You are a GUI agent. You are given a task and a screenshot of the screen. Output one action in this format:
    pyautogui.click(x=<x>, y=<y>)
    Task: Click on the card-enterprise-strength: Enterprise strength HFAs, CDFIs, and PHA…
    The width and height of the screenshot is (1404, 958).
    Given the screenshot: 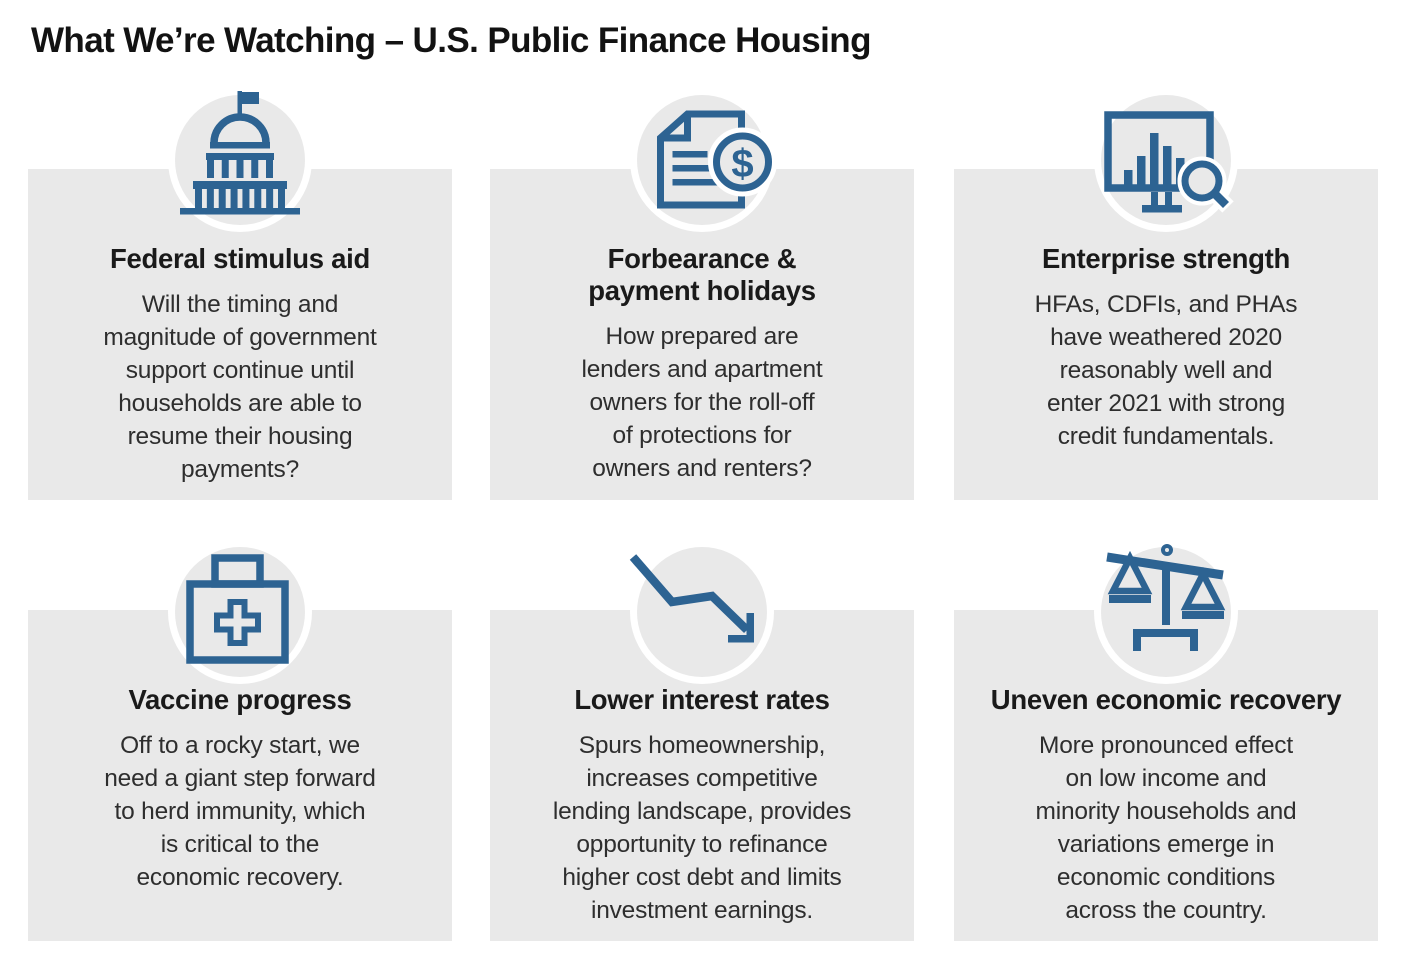 What is the action you would take?
    pyautogui.click(x=1166, y=297)
    